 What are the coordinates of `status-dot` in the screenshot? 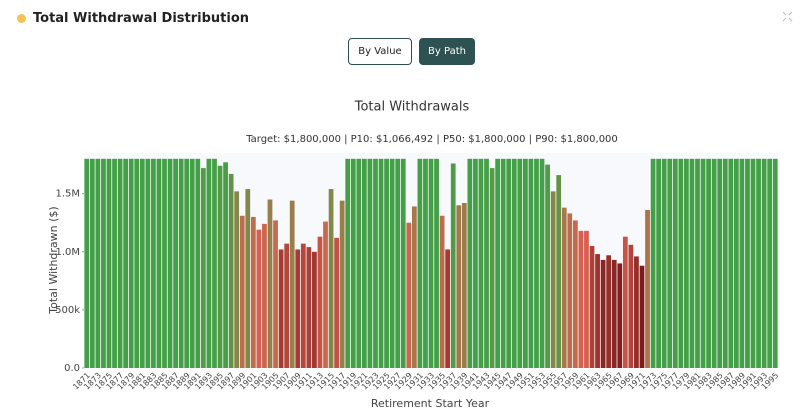 It's located at (21, 18).